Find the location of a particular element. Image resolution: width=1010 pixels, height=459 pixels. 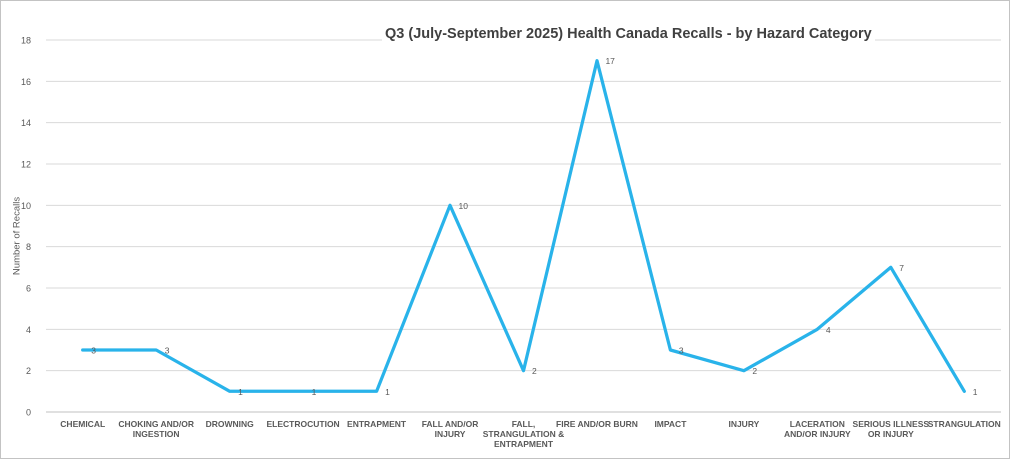

x-axis-category-label: CHEMICAL is located at coordinates (82, 424).